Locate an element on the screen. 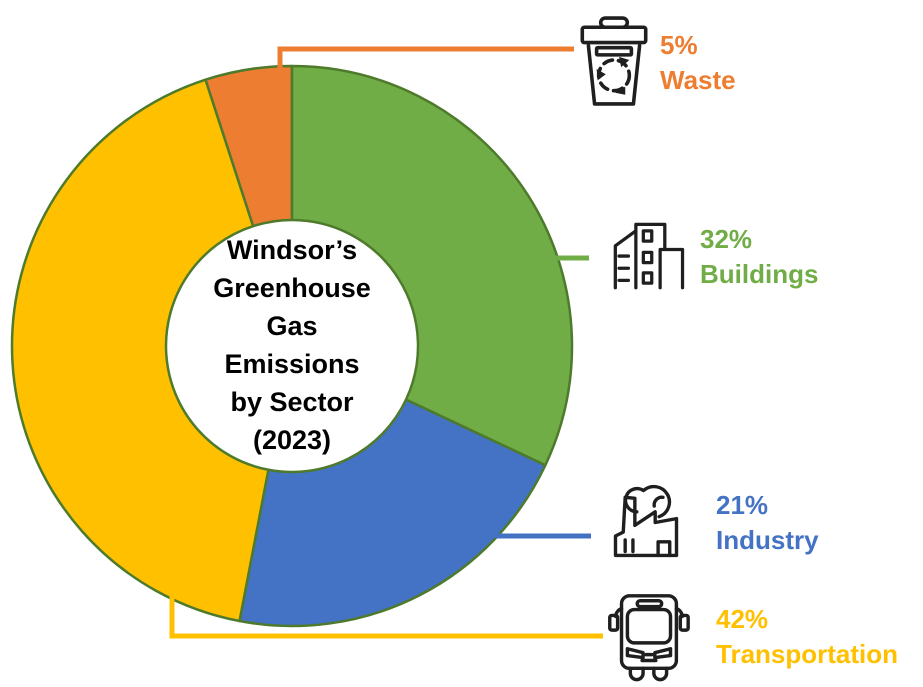 This screenshot has width=923, height=687. factory-icon is located at coordinates (646, 522).